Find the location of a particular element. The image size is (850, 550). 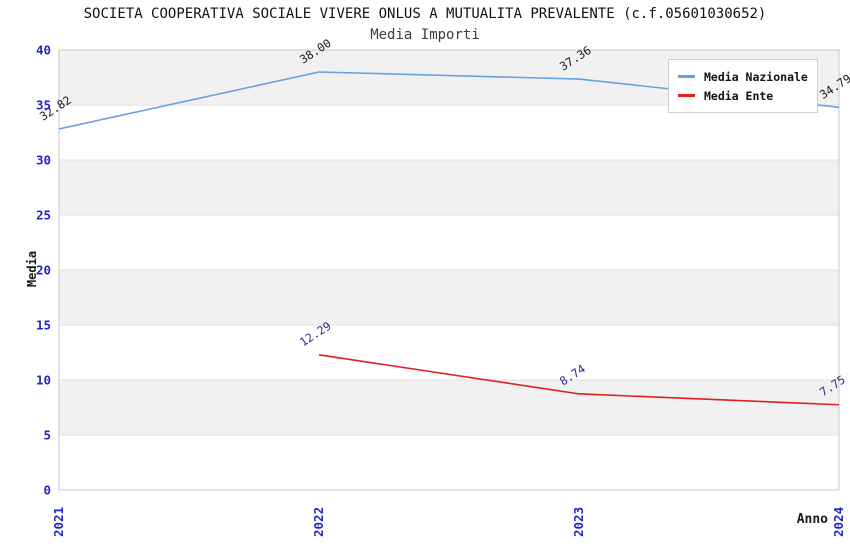

y-tick-label: 15 is located at coordinates (43, 325).